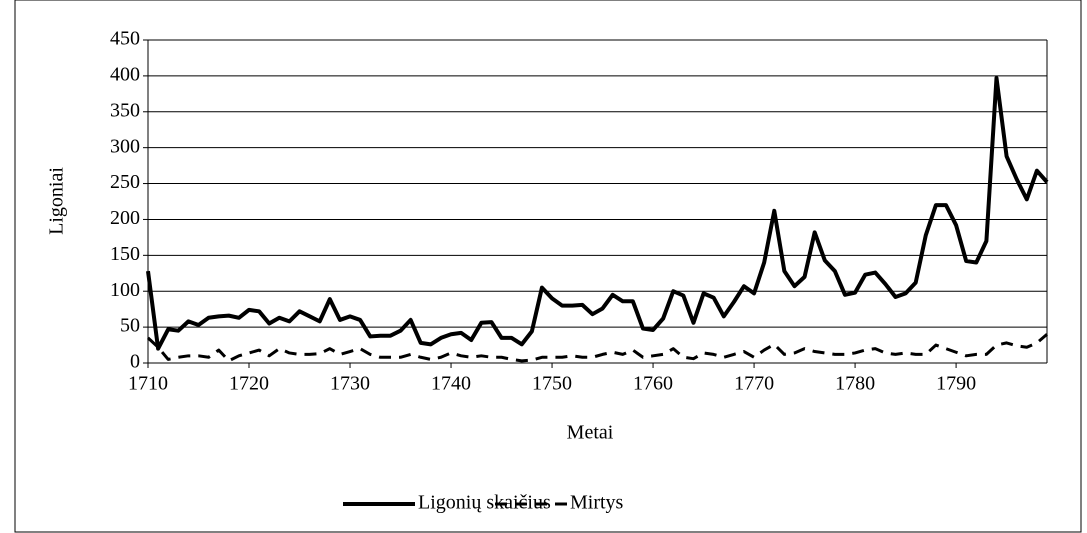 This screenshot has height=533, width=1087. I want to click on y-tick-label: 400, so click(125, 74).